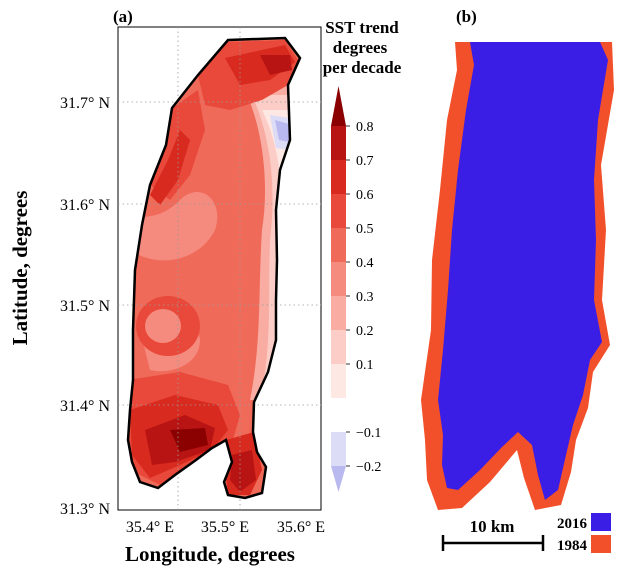 The image size is (619, 572). I want to click on y-axis-label: Latitude, degrees, so click(20, 268).